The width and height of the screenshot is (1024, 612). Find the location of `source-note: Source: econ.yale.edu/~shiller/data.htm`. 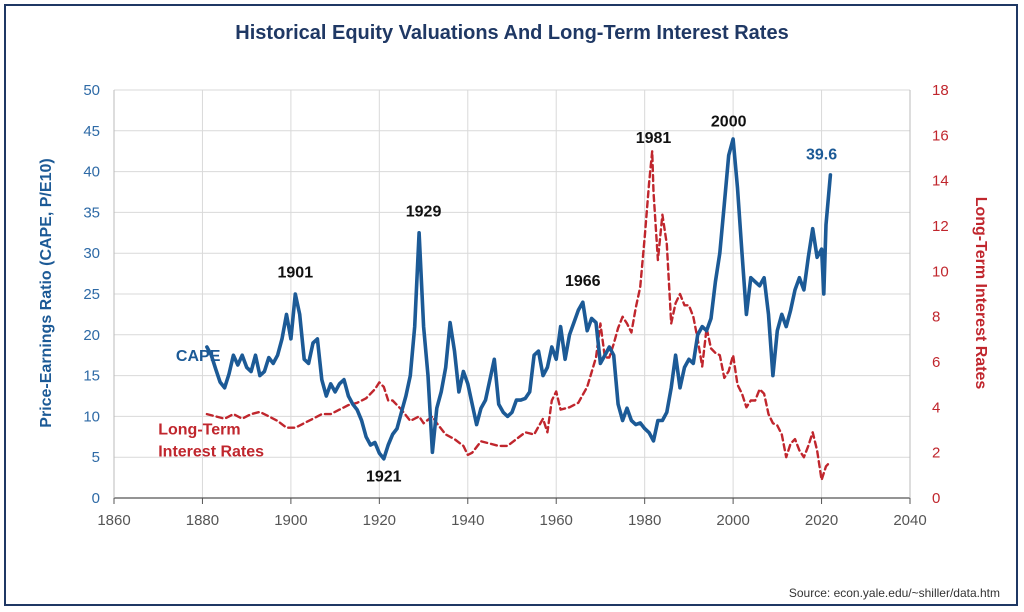

source-note: Source: econ.yale.edu/~shiller/data.htm is located at coordinates (894, 593).